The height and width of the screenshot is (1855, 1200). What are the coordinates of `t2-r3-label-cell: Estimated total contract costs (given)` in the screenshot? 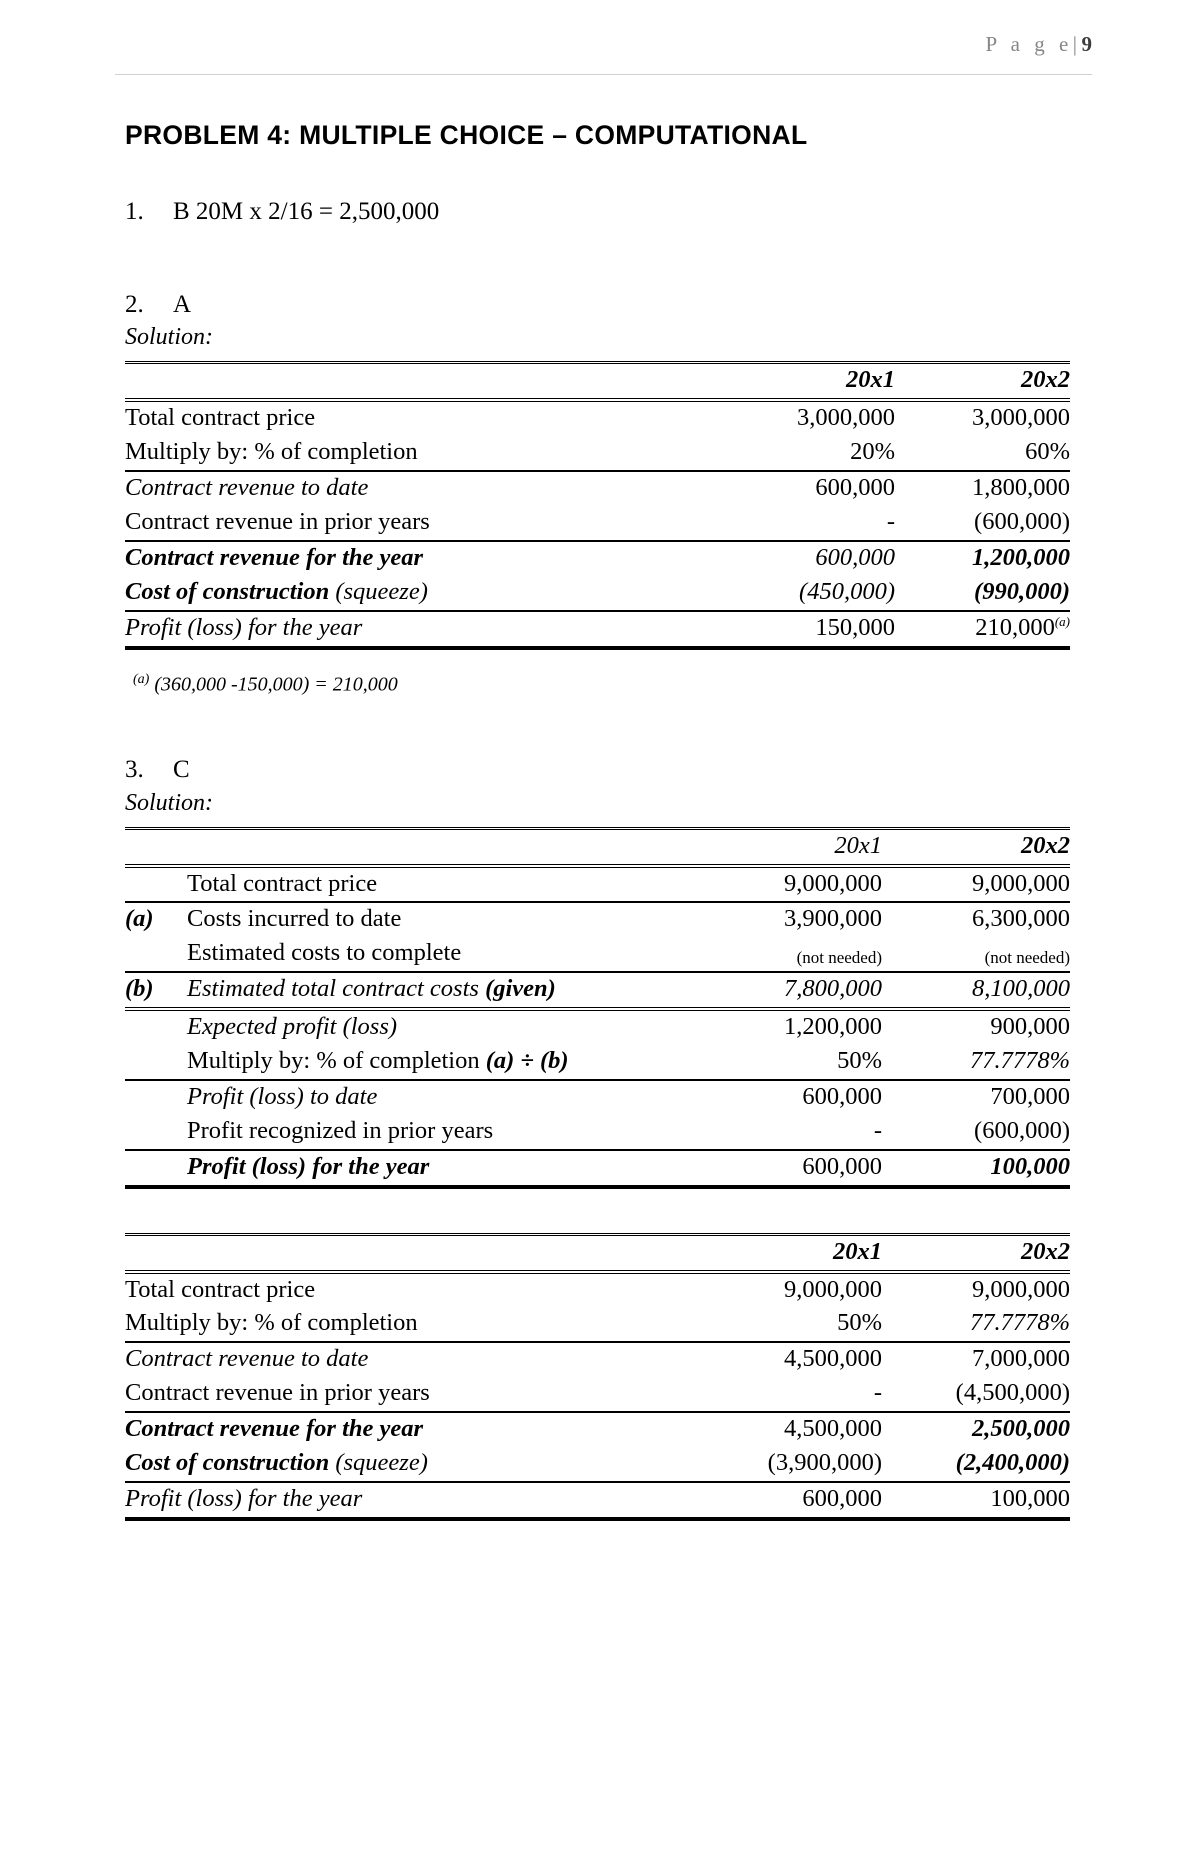 It's located at (440, 992).